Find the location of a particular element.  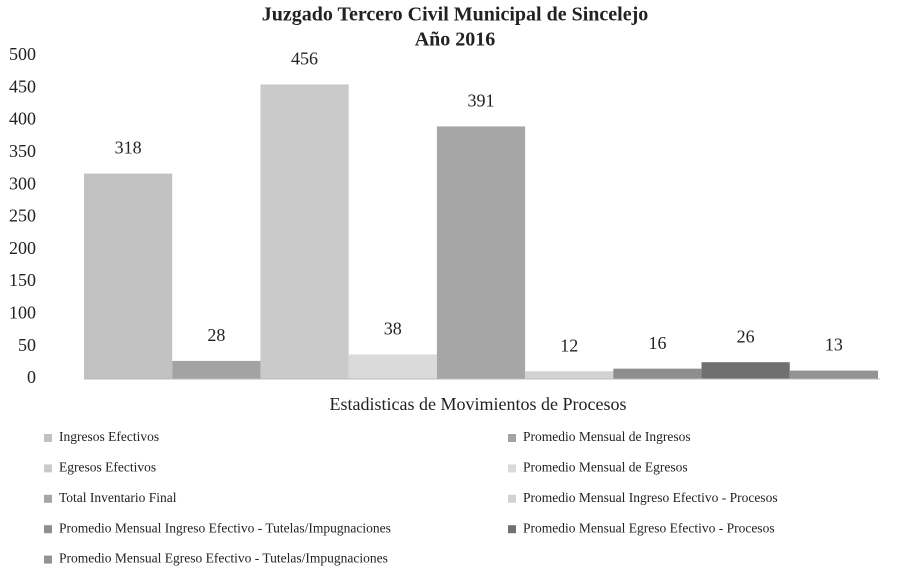

chart-subtitle: Año 2016 is located at coordinates (455, 40).